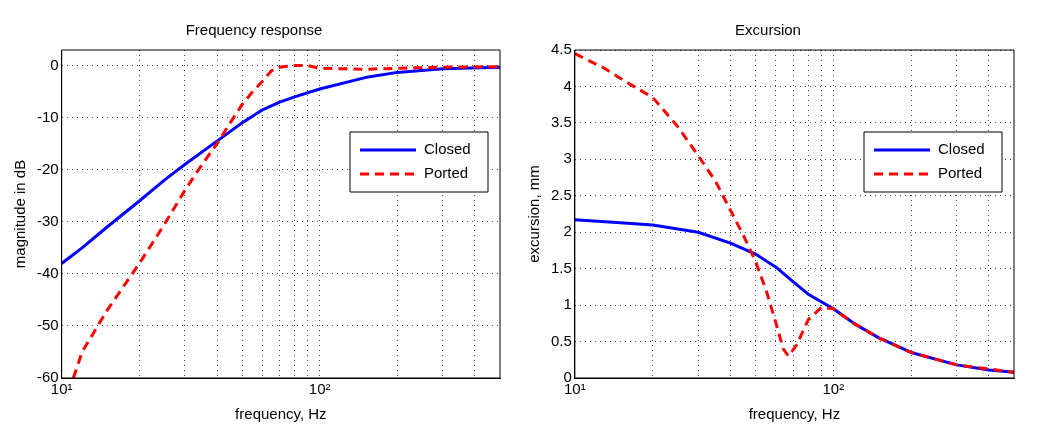  I want to click on y-axis-title: magnitude in dB, so click(20, 214).